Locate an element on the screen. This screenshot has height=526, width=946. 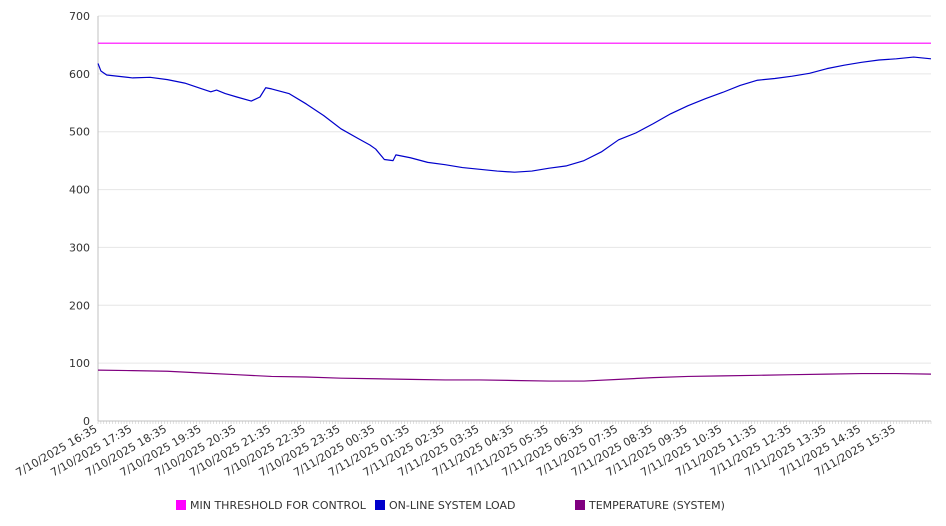
y-tick-label: 100 is located at coordinates (79, 363).